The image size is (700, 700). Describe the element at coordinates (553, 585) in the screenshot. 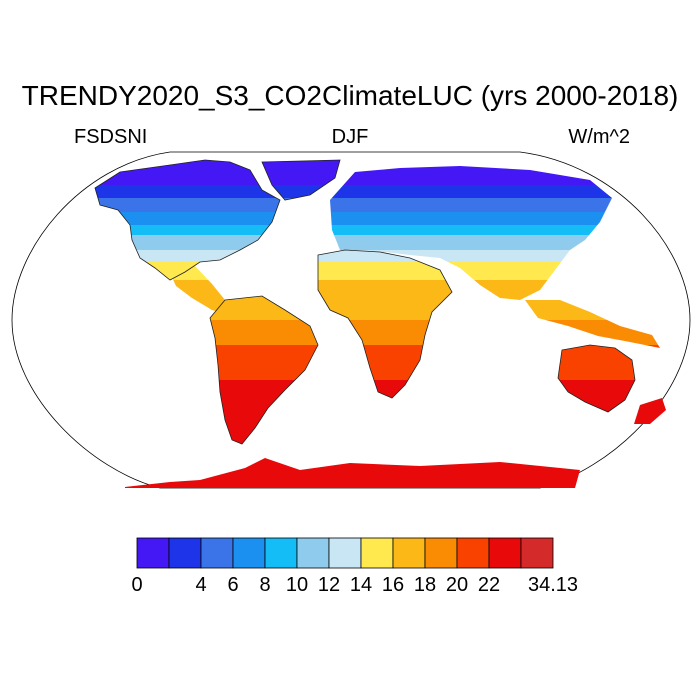

I see `colorbar-tick-label: 34.13` at that location.